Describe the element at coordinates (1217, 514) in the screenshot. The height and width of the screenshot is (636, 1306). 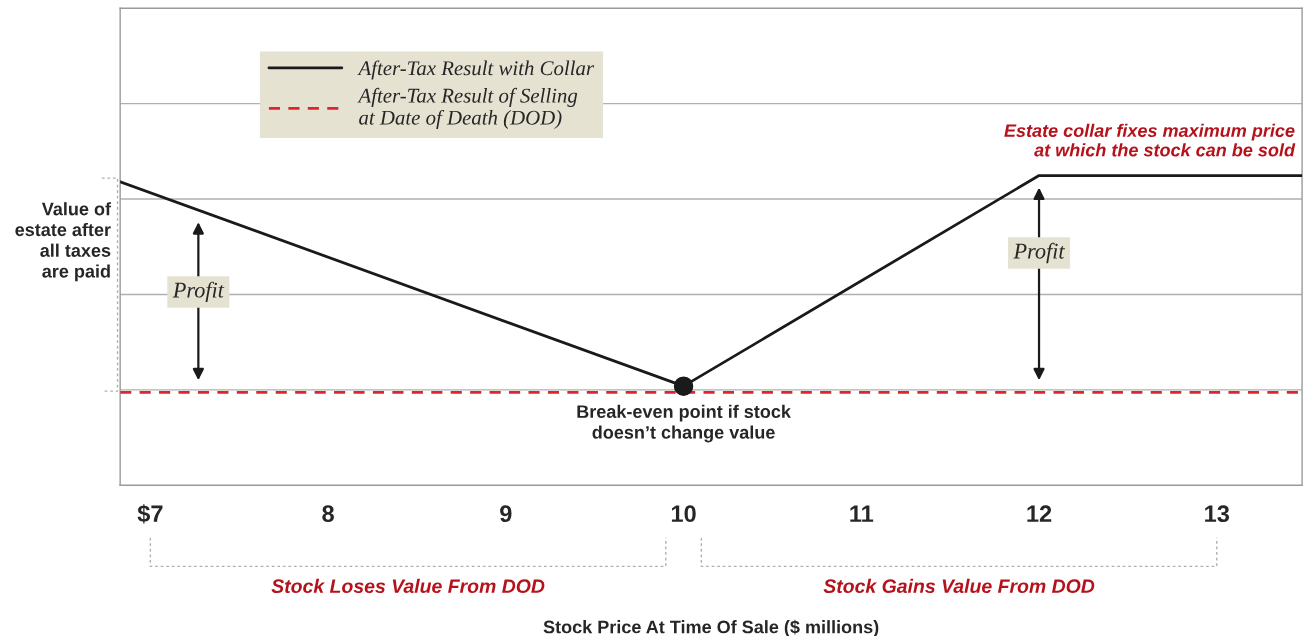
I see `x-tick-label: 13` at that location.